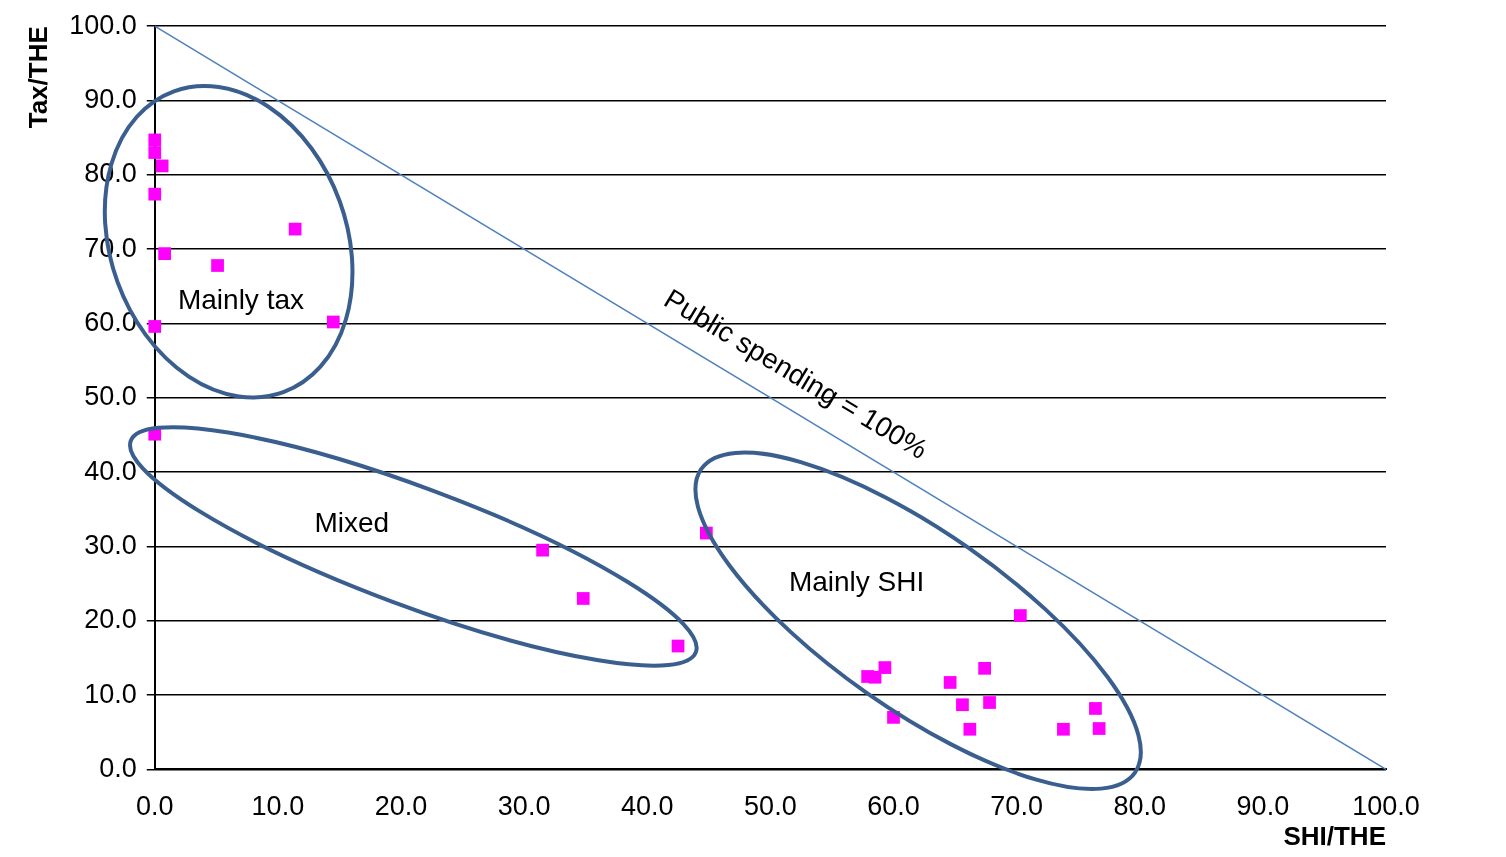 Image resolution: width=1506 pixels, height=857 pixels. I want to click on annotation: Mainly tax, so click(240, 299).